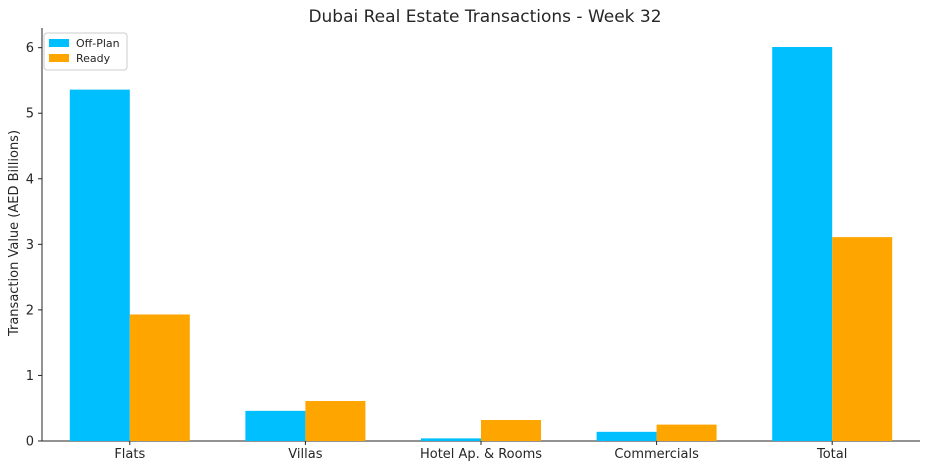 The height and width of the screenshot is (470, 940). What do you see at coordinates (14, 233) in the screenshot?
I see `y-axis-label: Transaction Value (AED Billions)` at bounding box center [14, 233].